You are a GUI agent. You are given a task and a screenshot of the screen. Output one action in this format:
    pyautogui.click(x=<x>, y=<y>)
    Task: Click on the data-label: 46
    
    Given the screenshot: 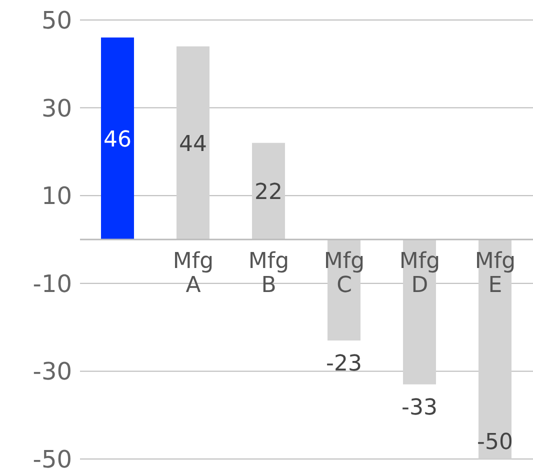 What is the action you would take?
    pyautogui.click(x=118, y=140)
    